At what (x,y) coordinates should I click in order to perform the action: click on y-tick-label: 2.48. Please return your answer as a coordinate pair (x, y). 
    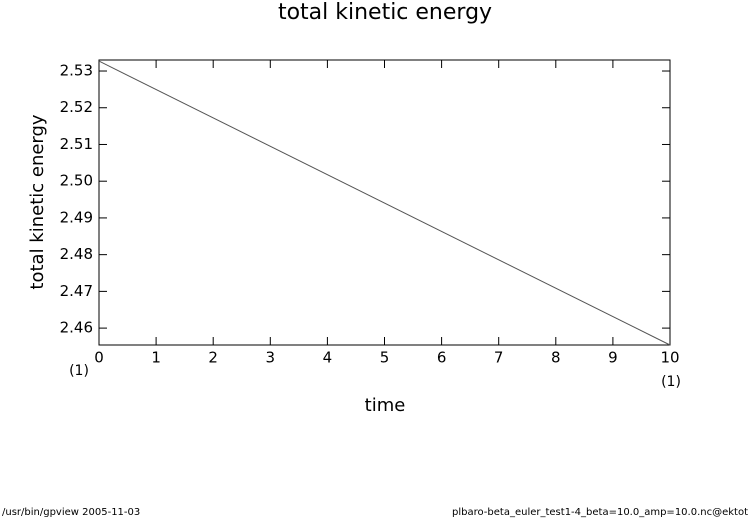
    Looking at the image, I should click on (76, 254).